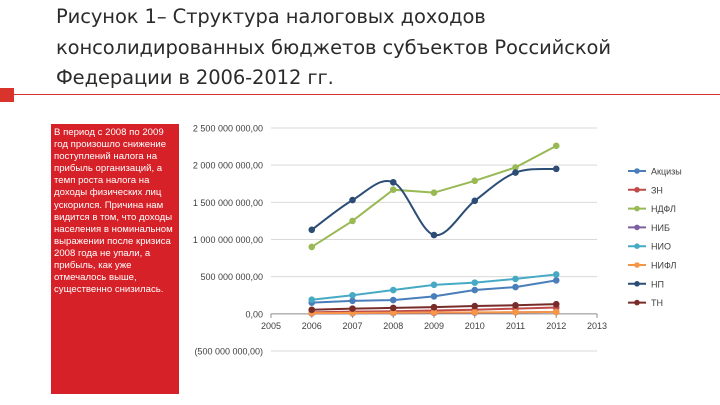 The width and height of the screenshot is (720, 405). Describe the element at coordinates (645, 303) in the screenshot. I see `legend-item: ТН` at that location.